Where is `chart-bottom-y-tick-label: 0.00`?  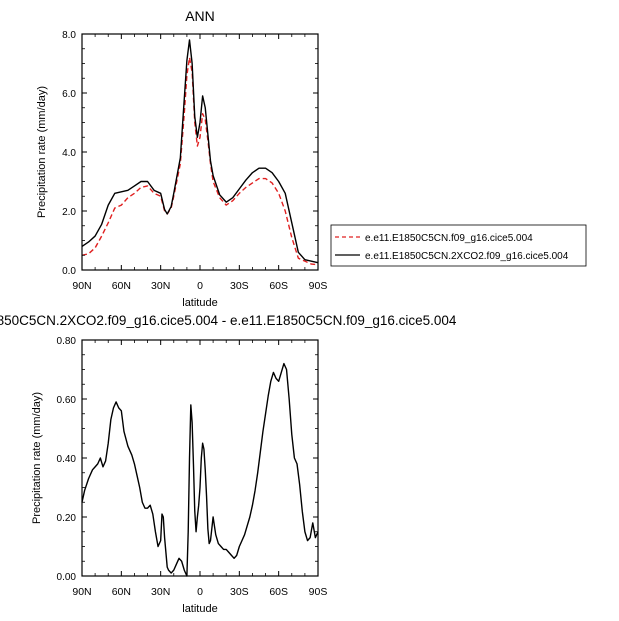
chart-bottom-y-tick-label: 0.00 is located at coordinates (67, 577).